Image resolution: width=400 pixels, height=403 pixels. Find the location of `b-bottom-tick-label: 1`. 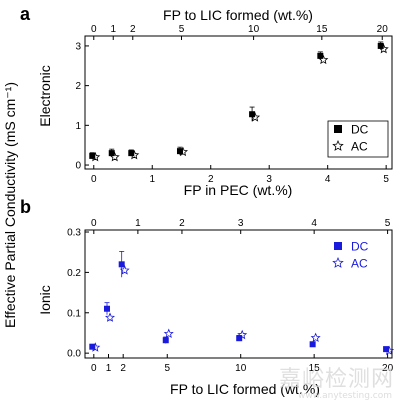

b-bottom-tick-label: 1 is located at coordinates (109, 368).